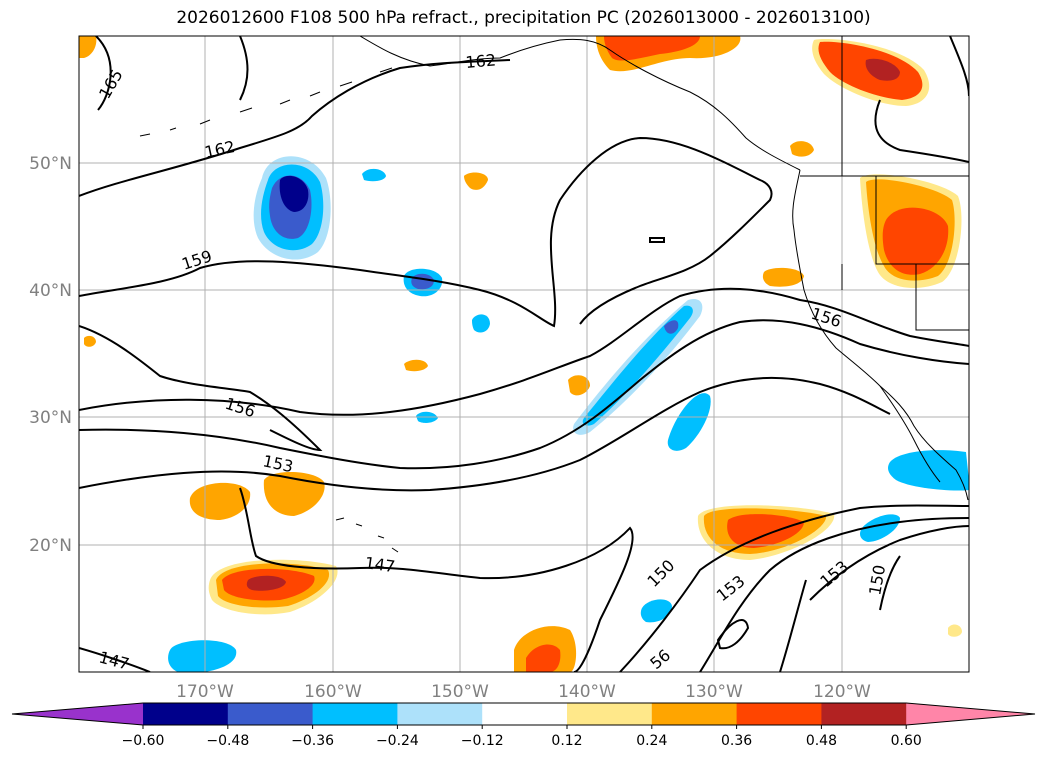 This screenshot has height=765, width=1047. I want to click on lat-label: 20°N, so click(50, 546).